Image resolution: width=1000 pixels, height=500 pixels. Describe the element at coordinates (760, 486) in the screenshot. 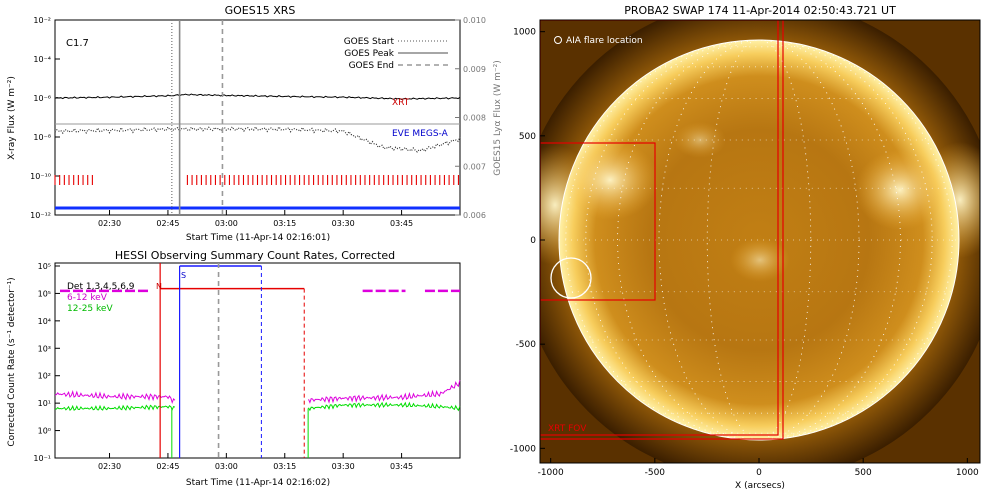

I see `swap-xlabel: X (arcsecs)` at that location.